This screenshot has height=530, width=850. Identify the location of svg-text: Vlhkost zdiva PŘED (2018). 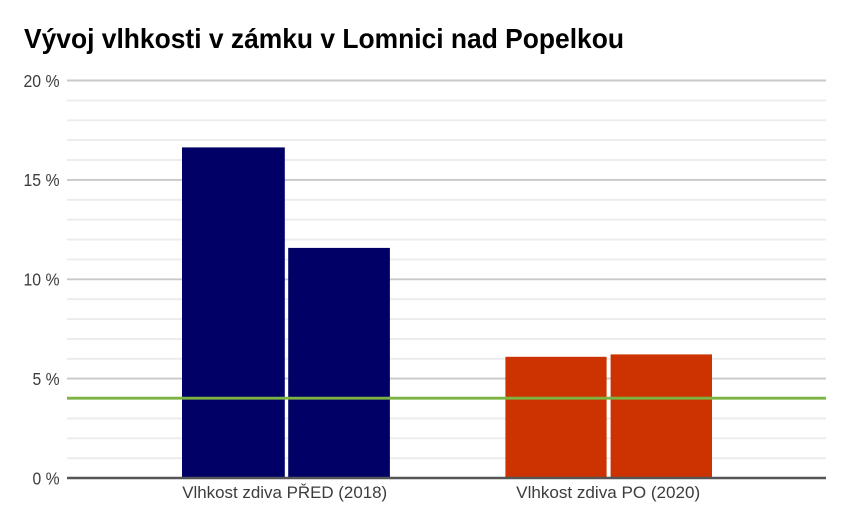
(284, 492).